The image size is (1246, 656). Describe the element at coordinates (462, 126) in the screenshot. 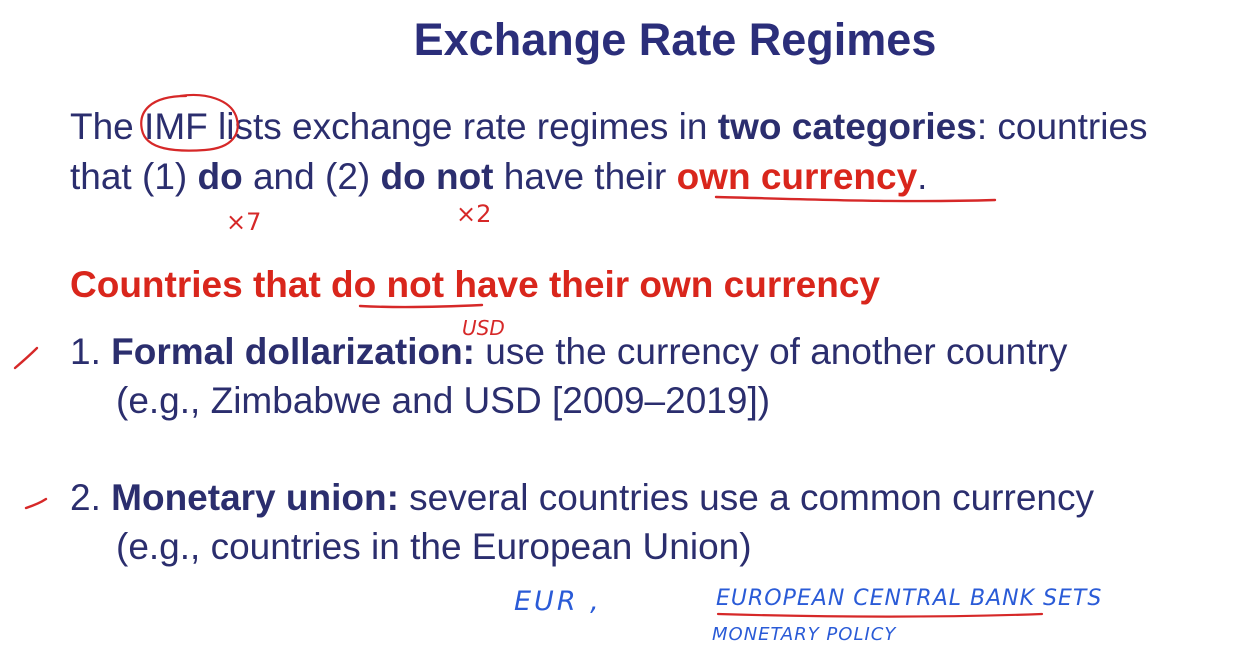

I see `intro-text: lists exchange rate regimes in` at that location.